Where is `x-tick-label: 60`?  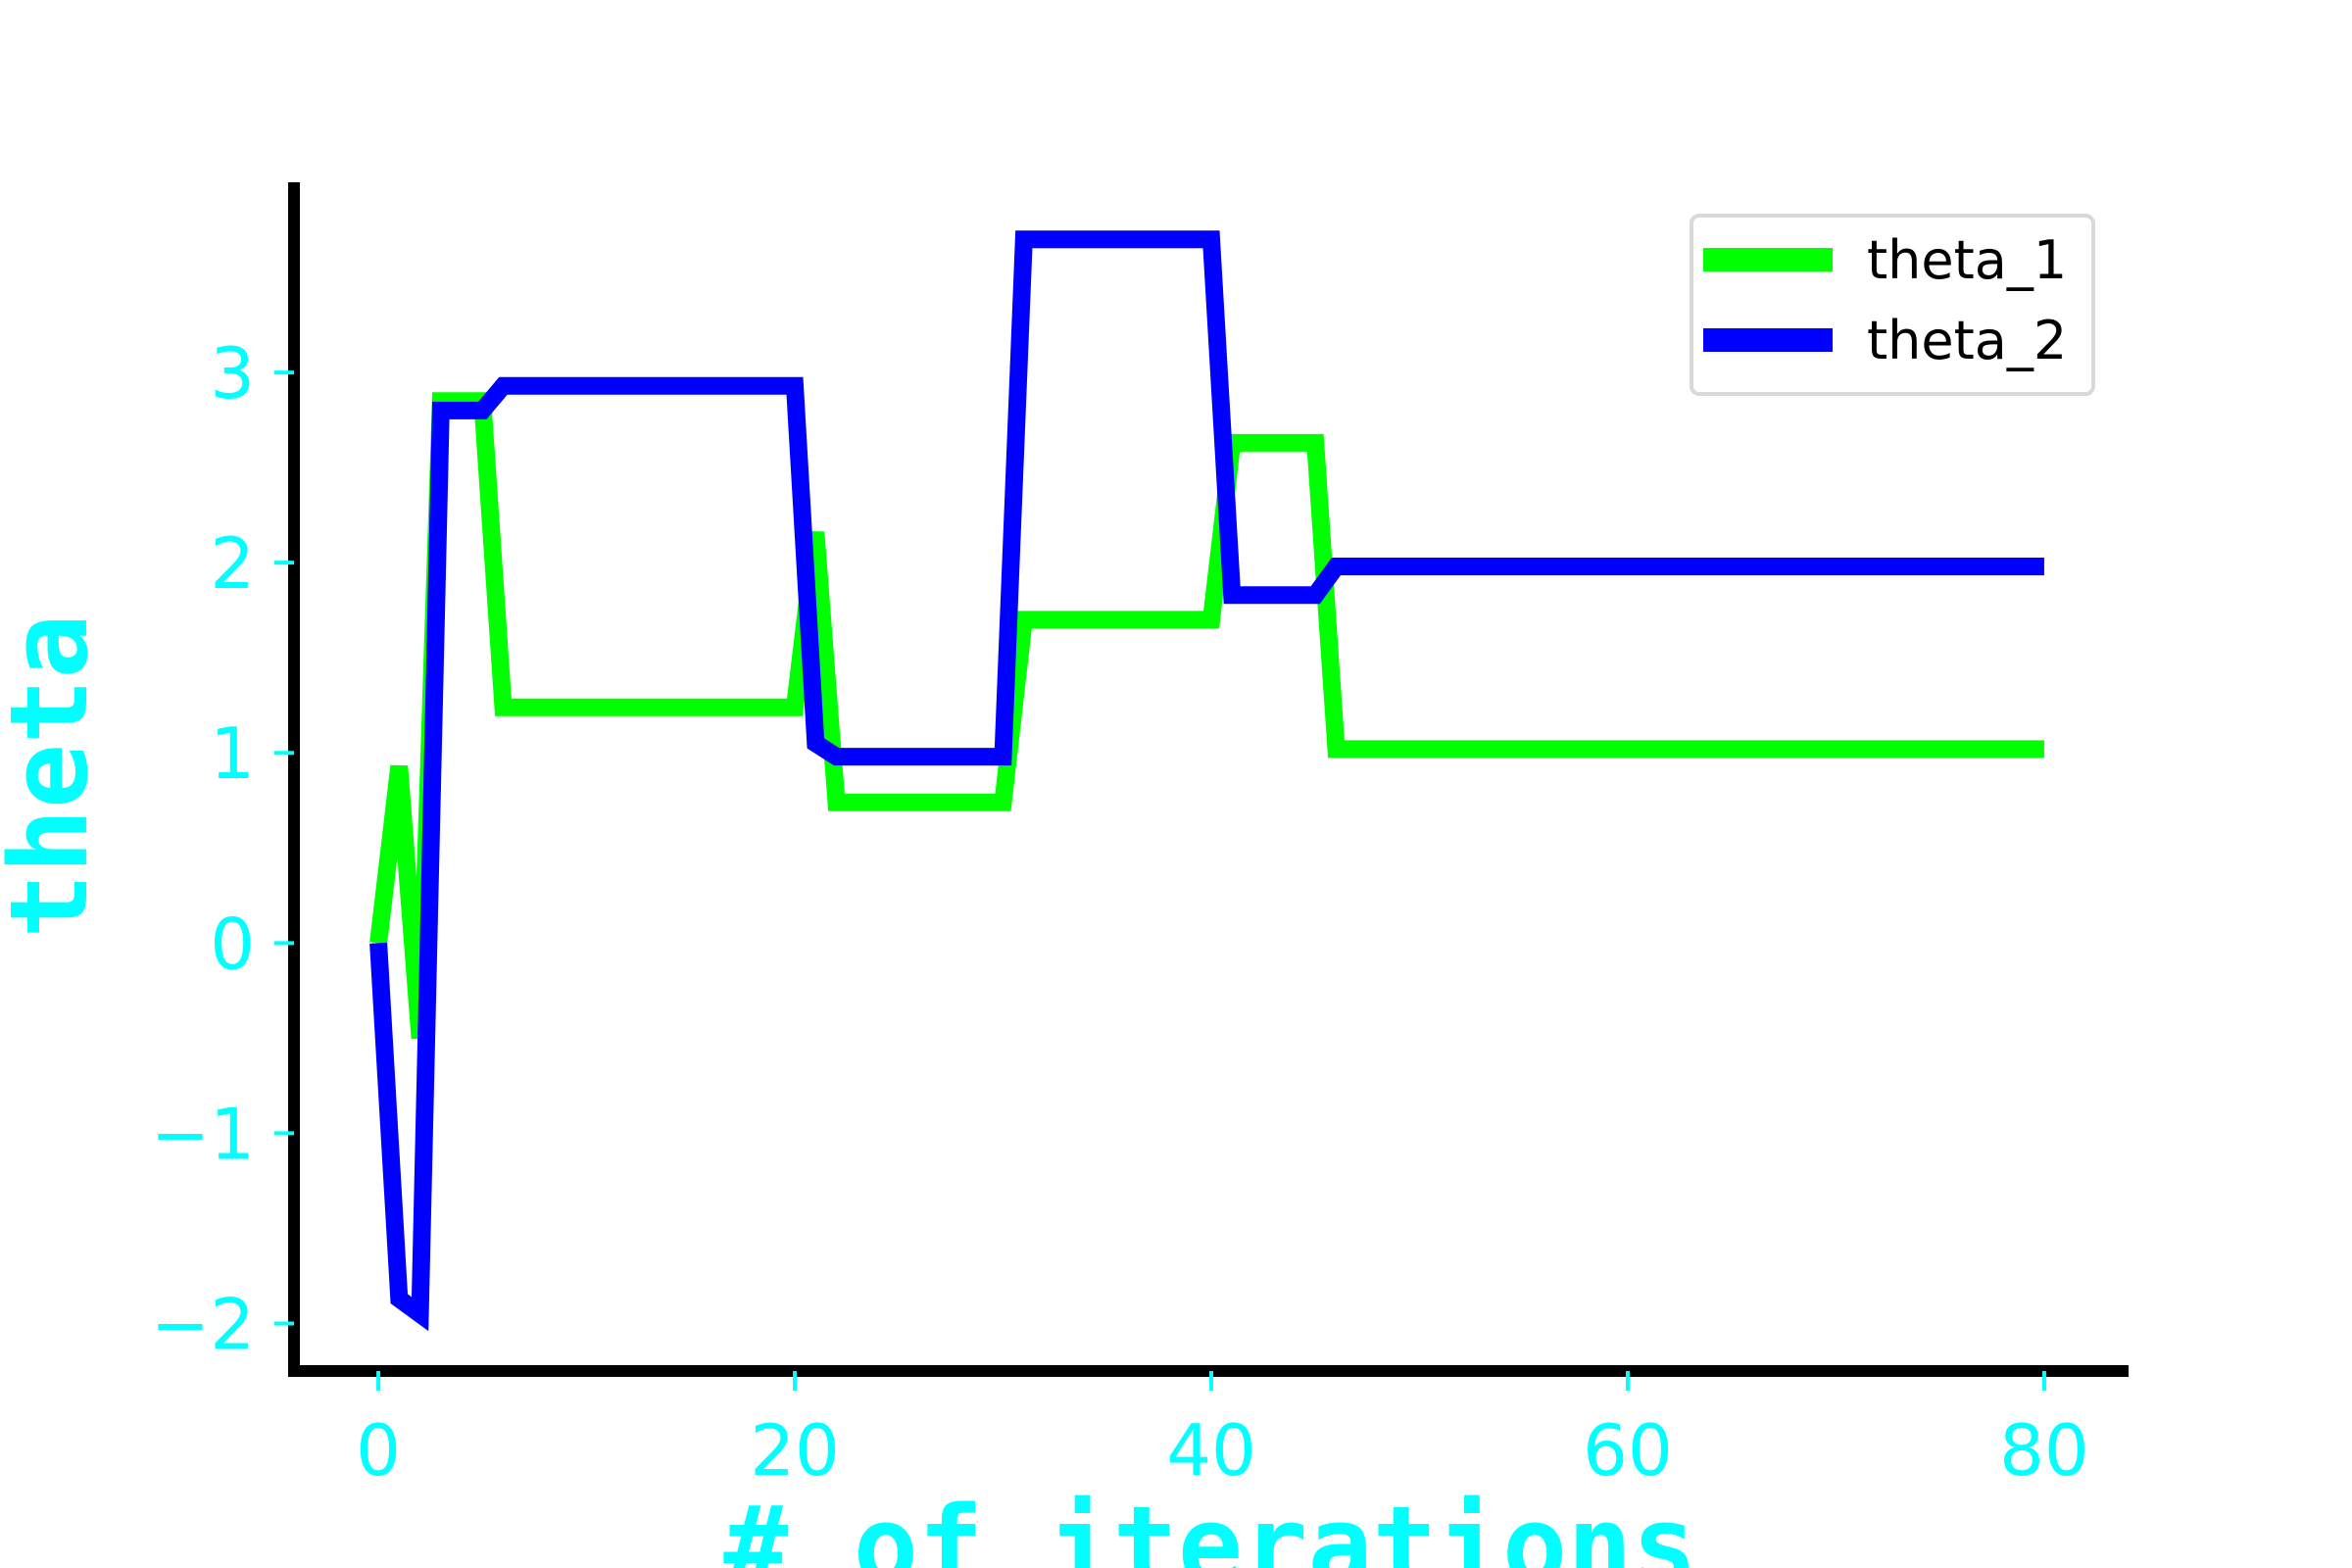 x-tick-label: 60 is located at coordinates (1628, 1450).